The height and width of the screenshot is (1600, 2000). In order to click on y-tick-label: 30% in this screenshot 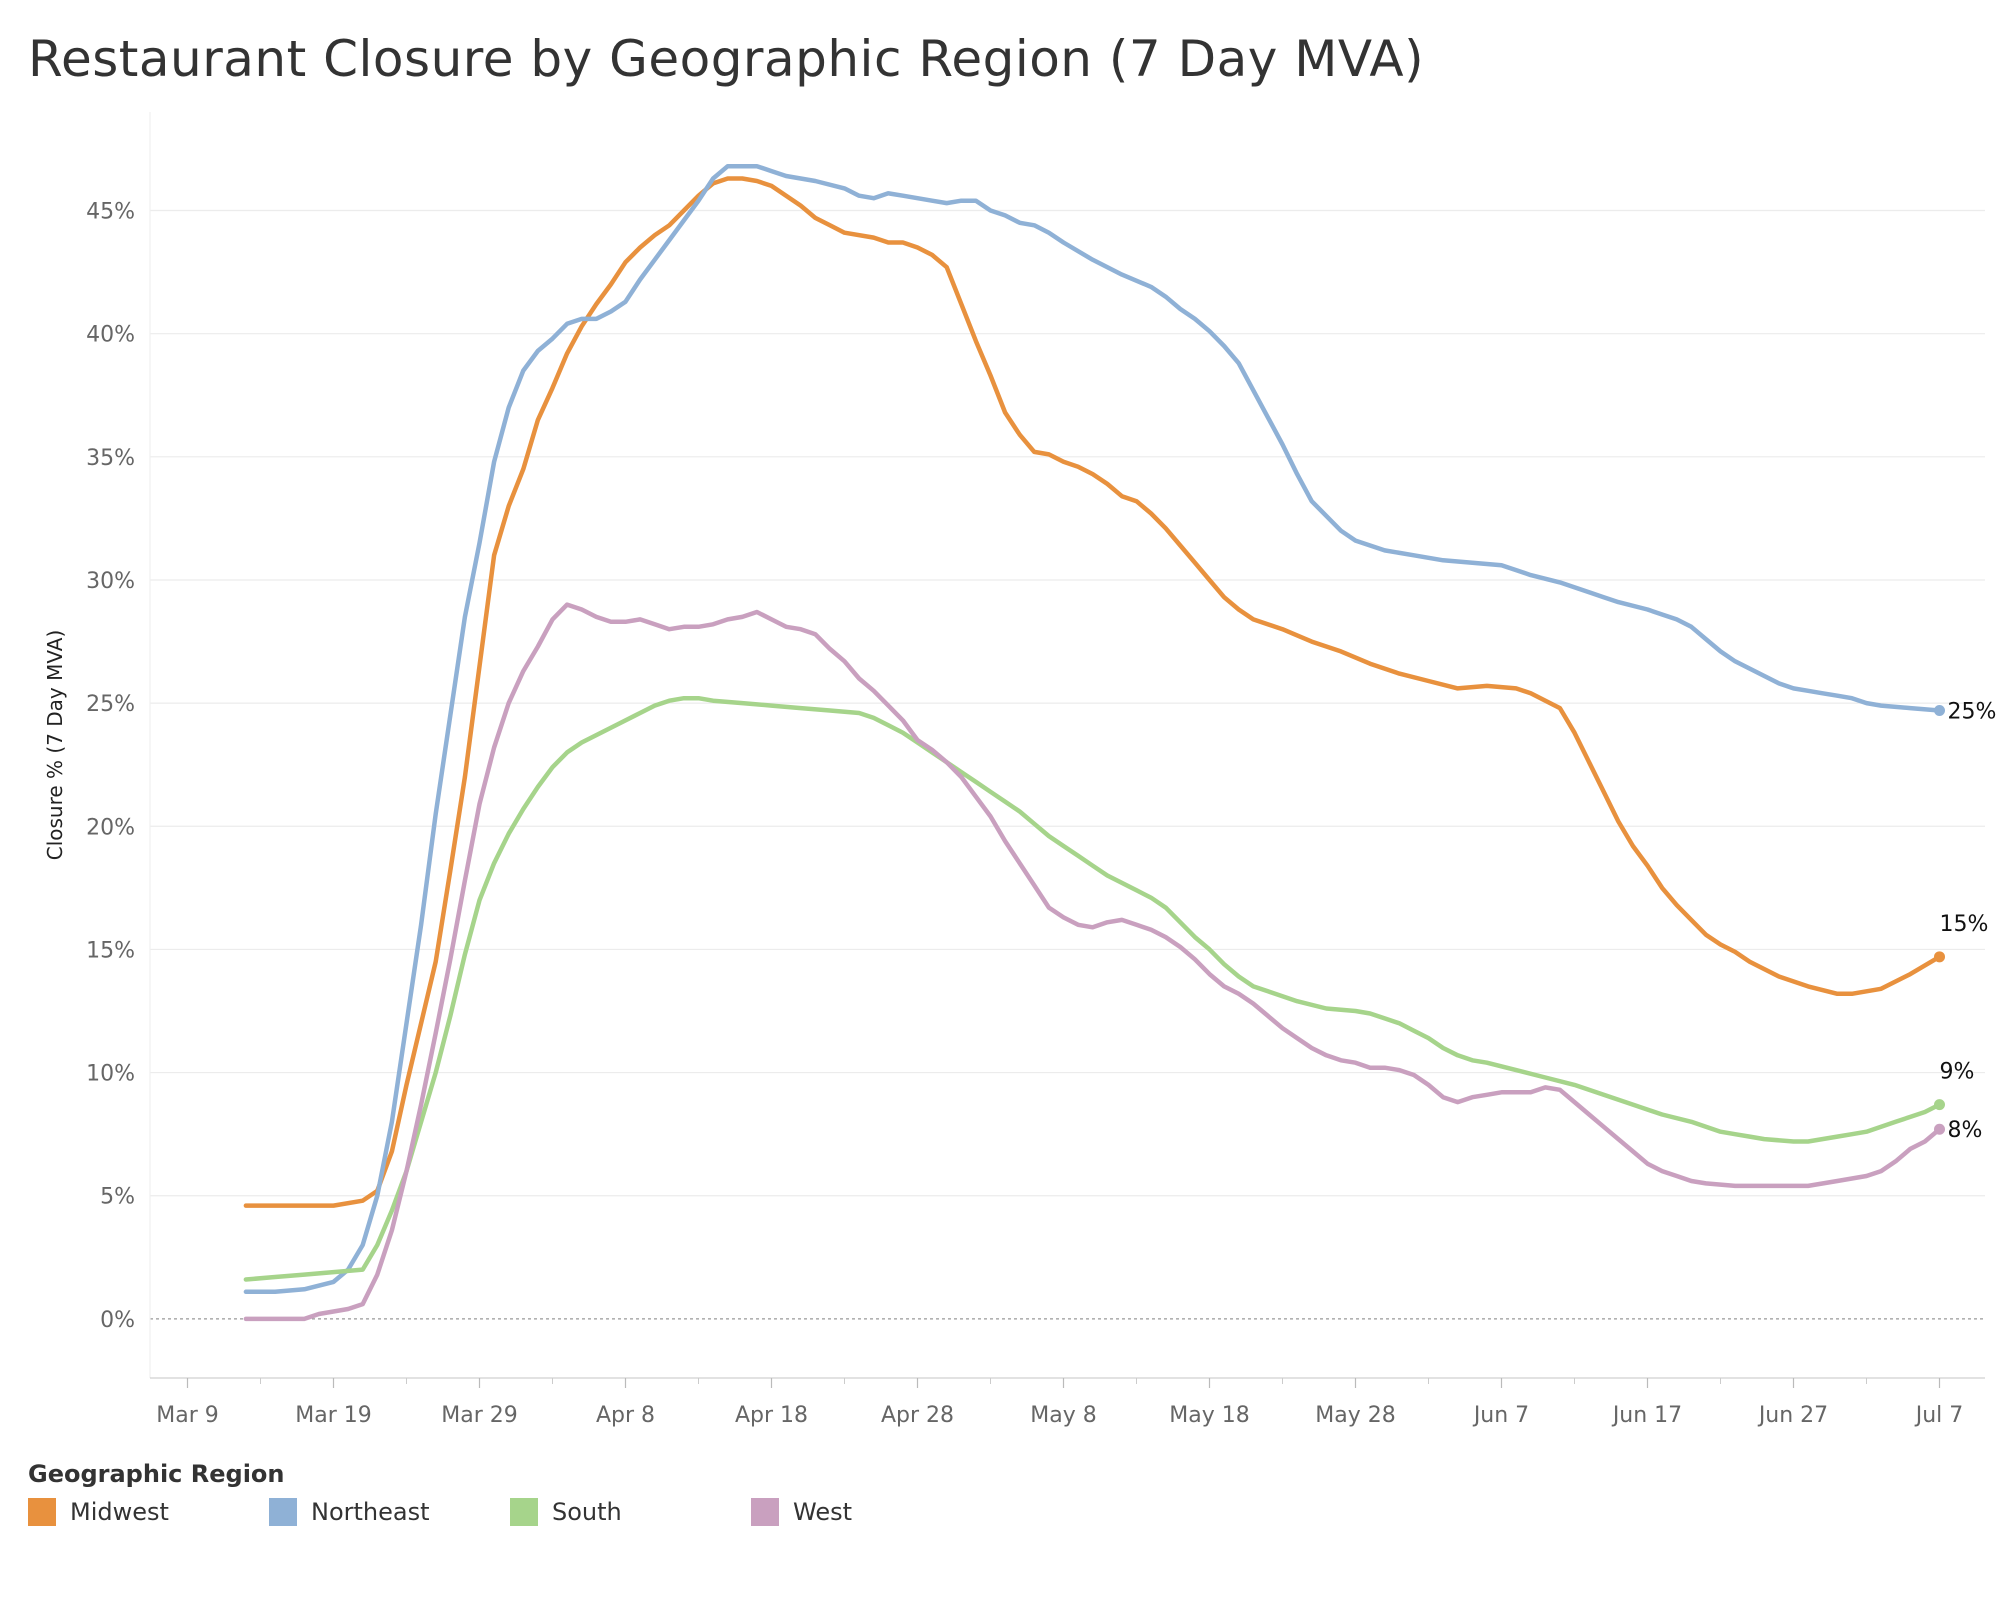, I will do `click(110, 581)`.